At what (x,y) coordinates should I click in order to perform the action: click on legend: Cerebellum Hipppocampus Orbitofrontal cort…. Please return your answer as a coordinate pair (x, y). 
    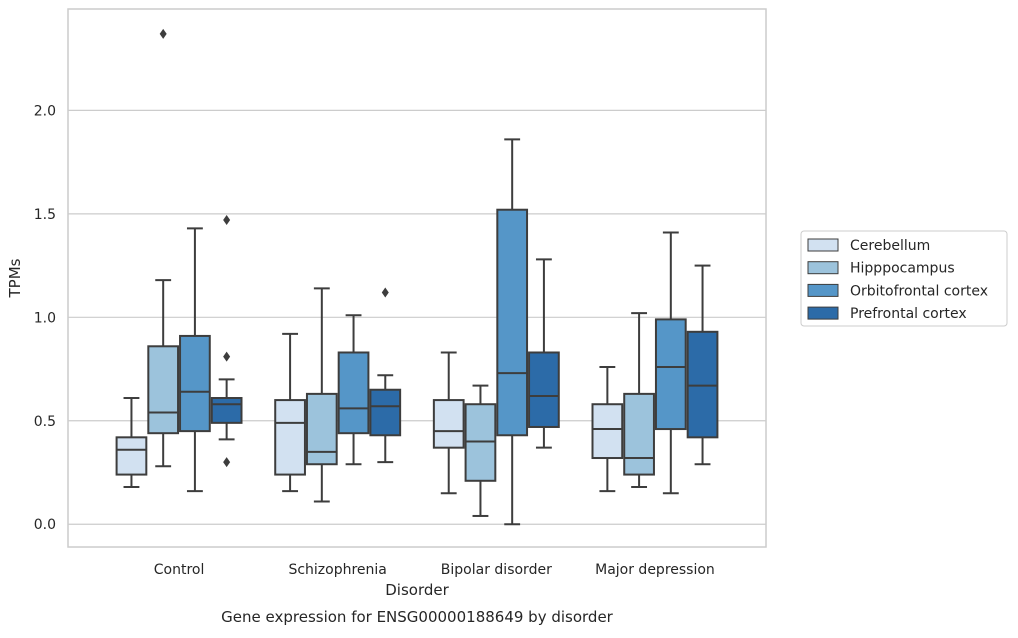
    Looking at the image, I should click on (904, 278).